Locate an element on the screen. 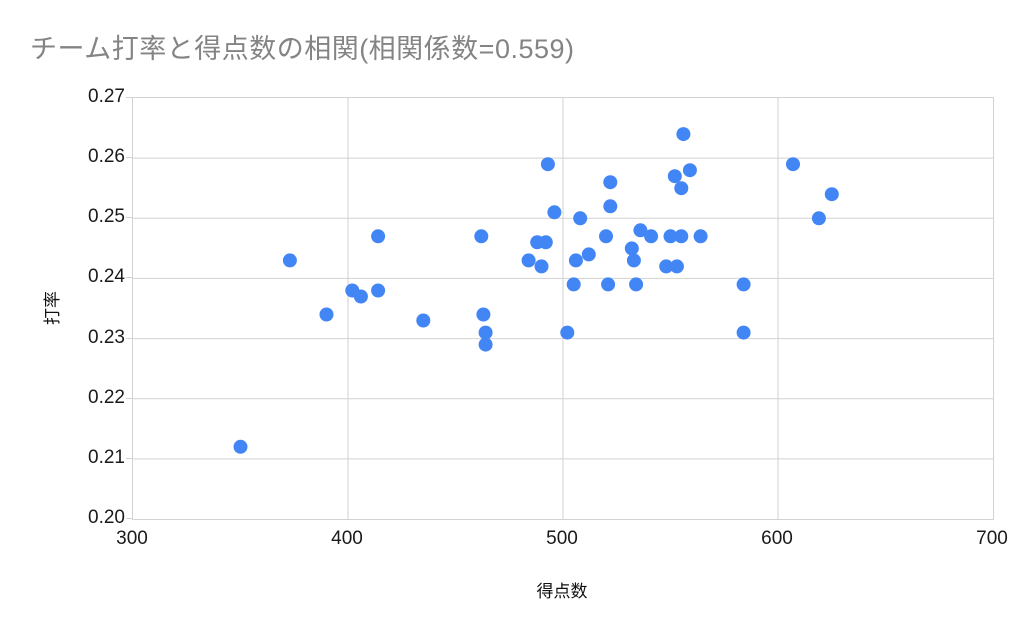  x-tick-label: 500 is located at coordinates (562, 538).